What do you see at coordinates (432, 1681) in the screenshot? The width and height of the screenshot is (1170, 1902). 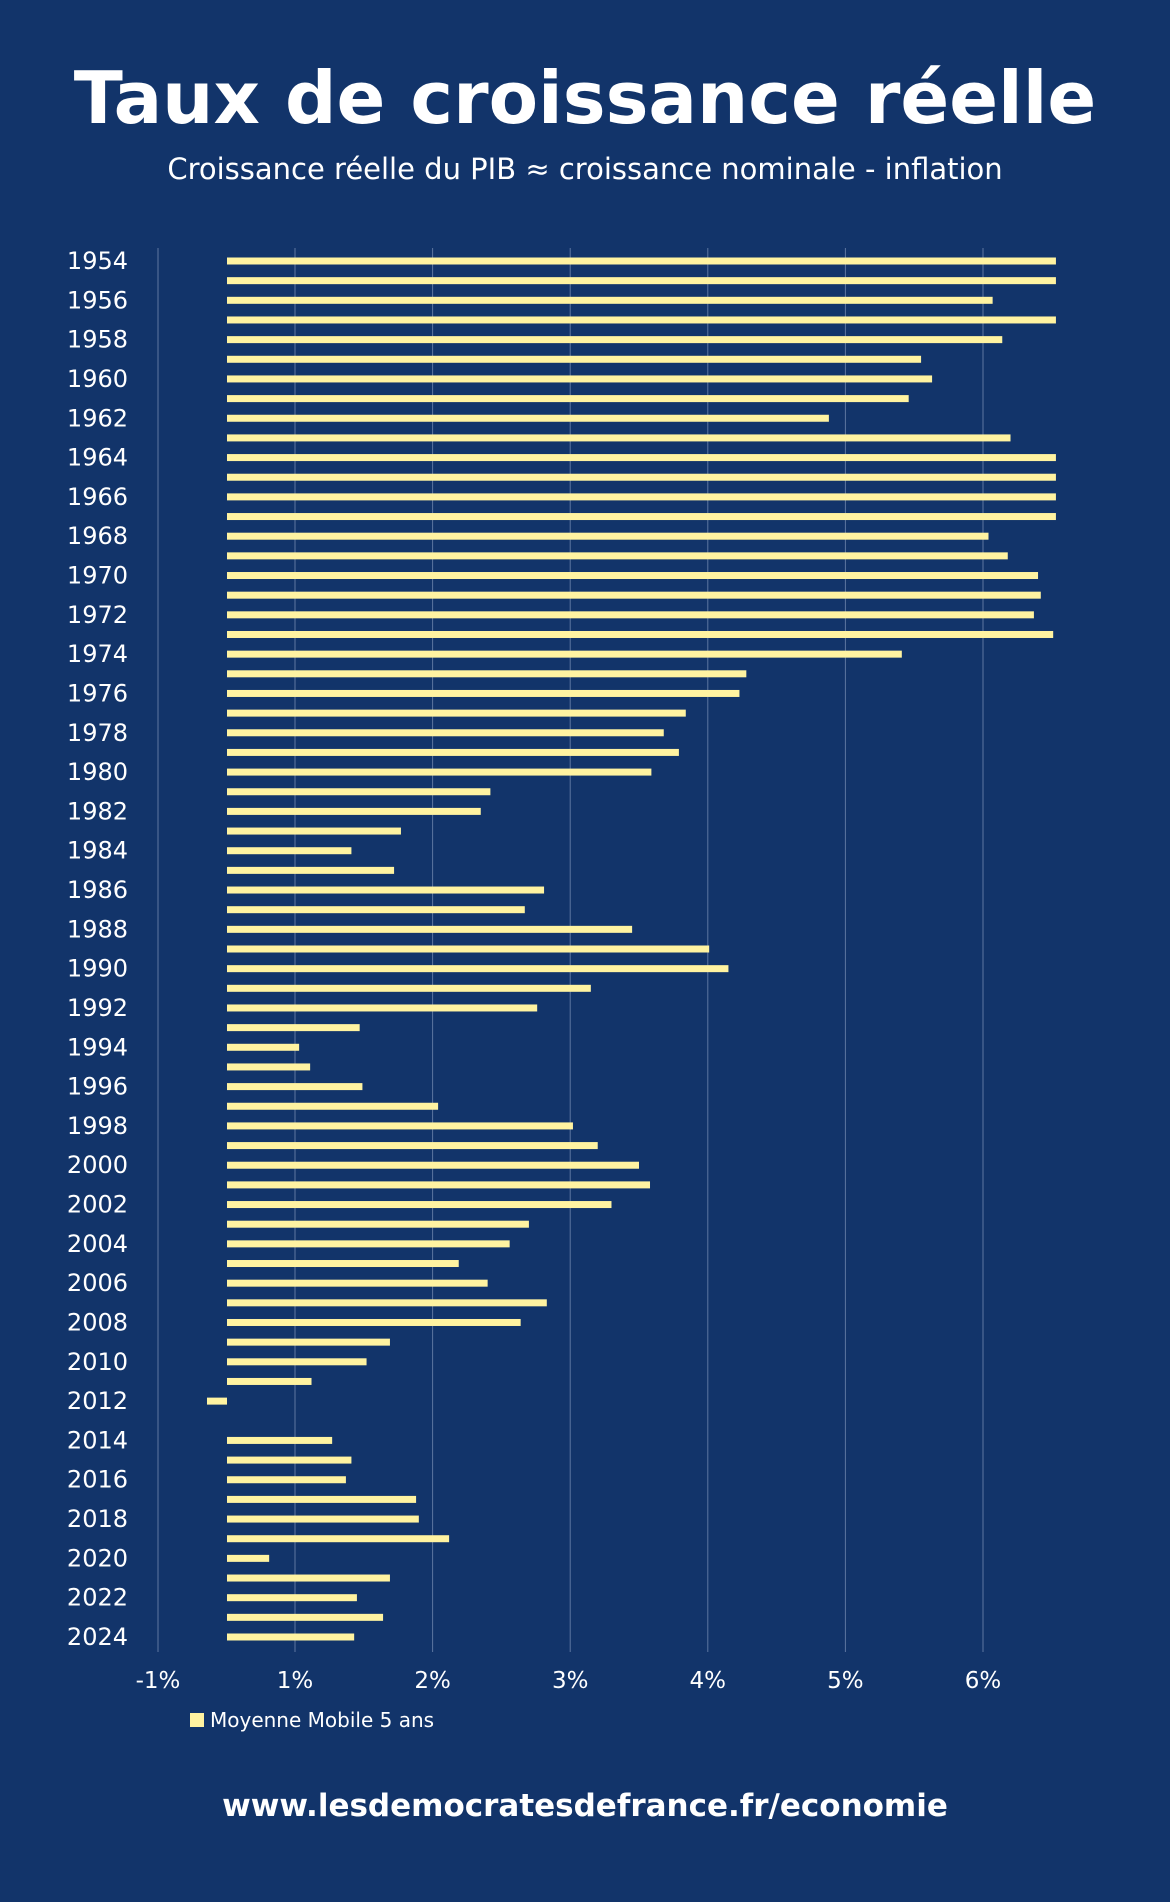 I see `x-tick-label: 2%` at bounding box center [432, 1681].